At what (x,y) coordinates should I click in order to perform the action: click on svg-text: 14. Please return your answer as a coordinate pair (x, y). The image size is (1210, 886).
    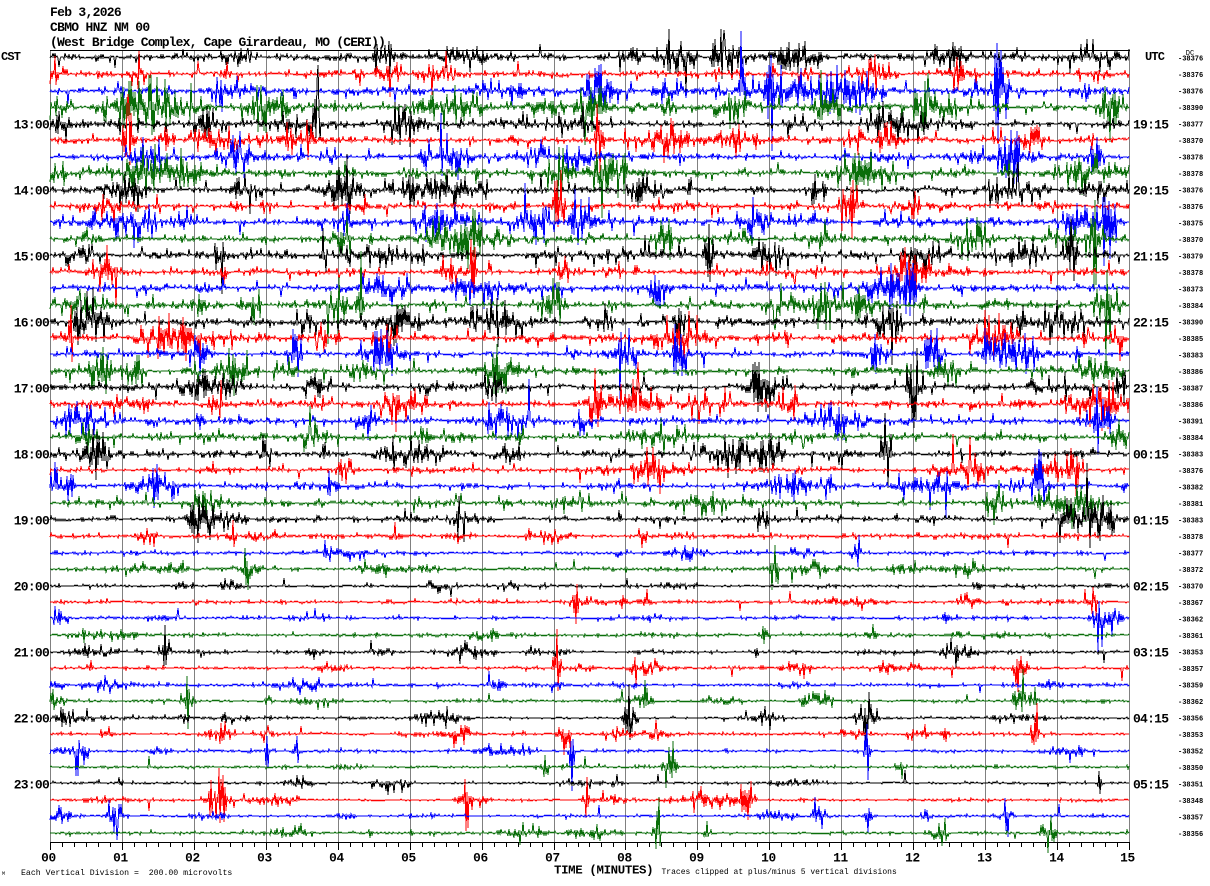
    Looking at the image, I should click on (1056, 858).